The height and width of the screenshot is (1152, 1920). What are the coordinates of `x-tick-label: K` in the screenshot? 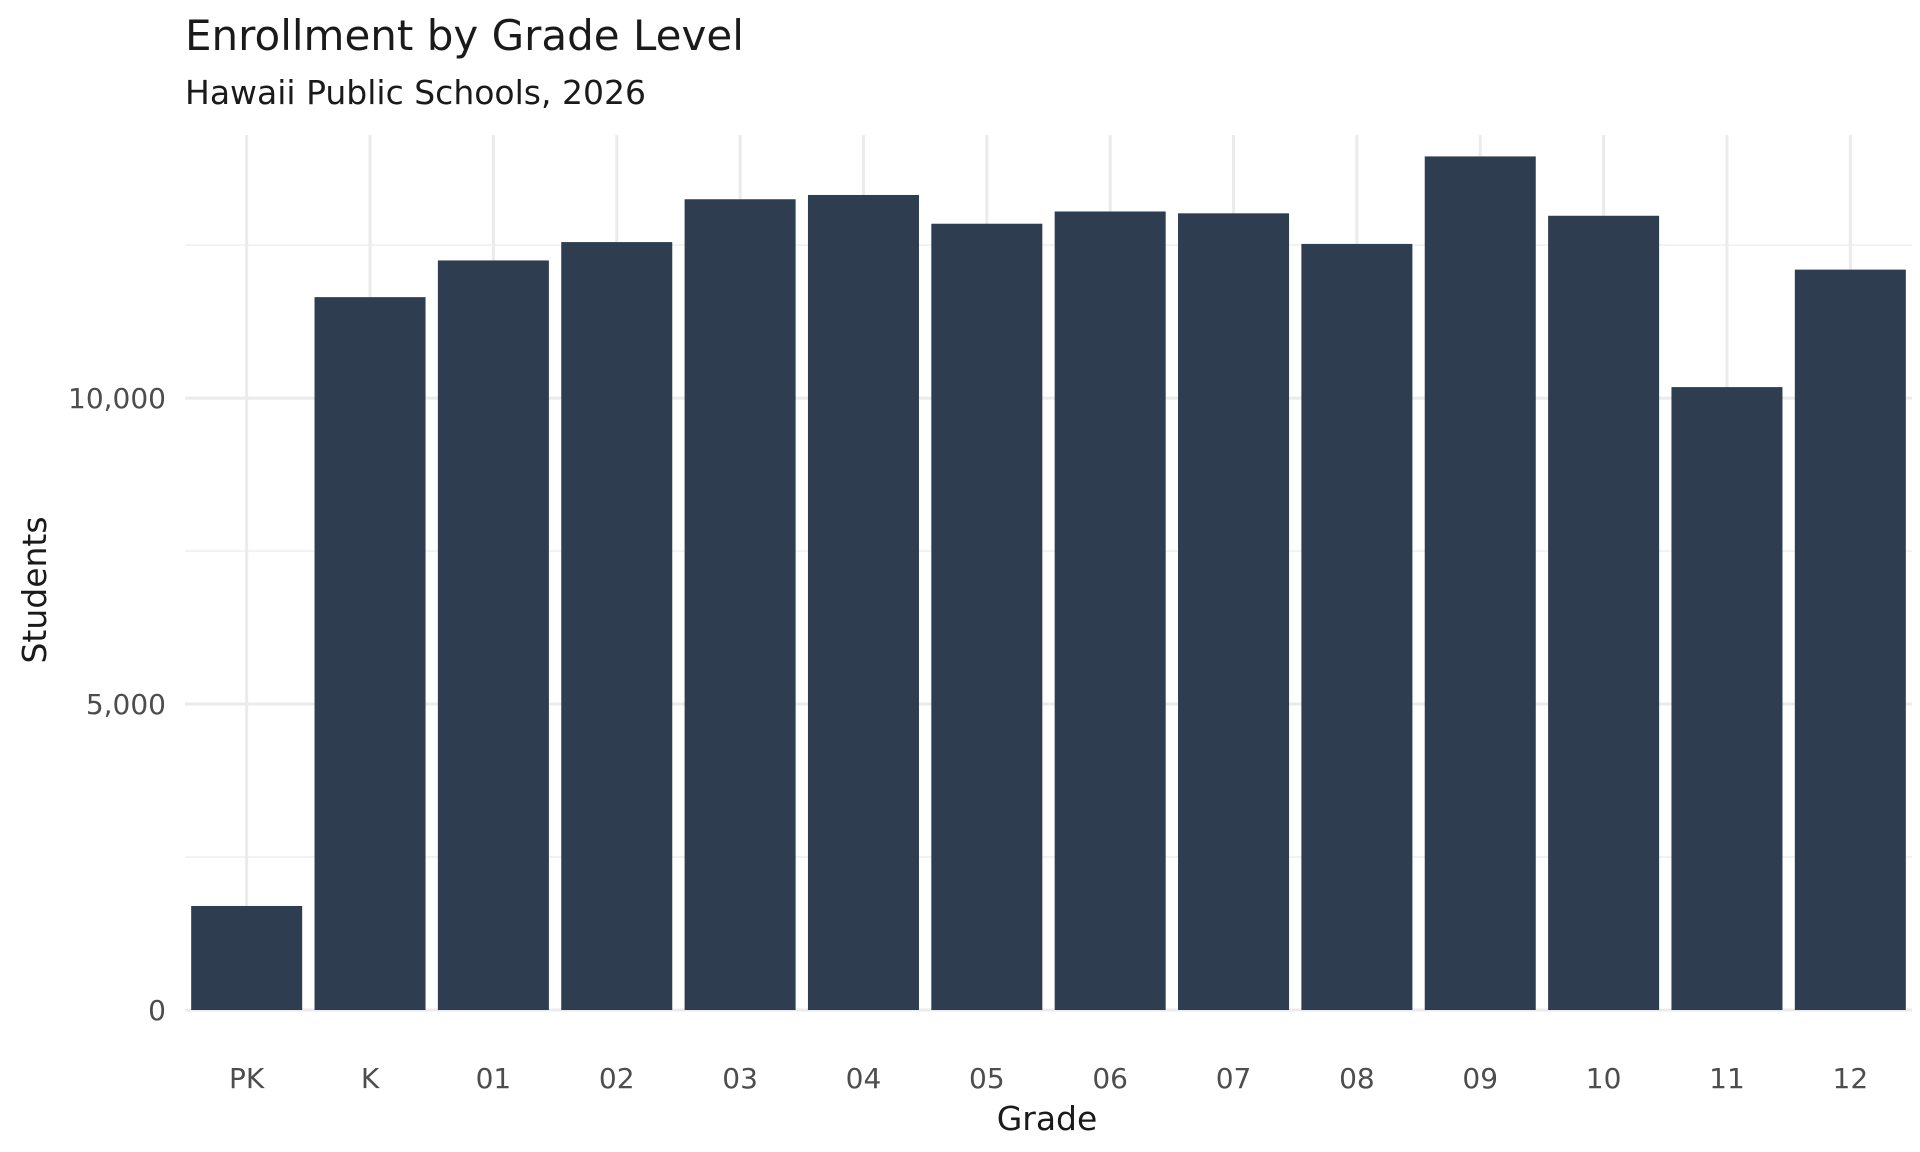 It's located at (370, 1078).